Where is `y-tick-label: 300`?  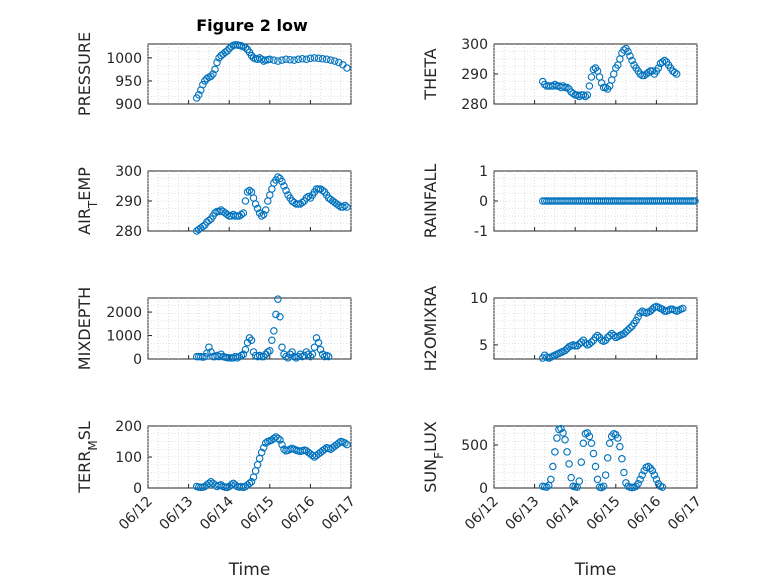 y-tick-label: 300 is located at coordinates (128, 172).